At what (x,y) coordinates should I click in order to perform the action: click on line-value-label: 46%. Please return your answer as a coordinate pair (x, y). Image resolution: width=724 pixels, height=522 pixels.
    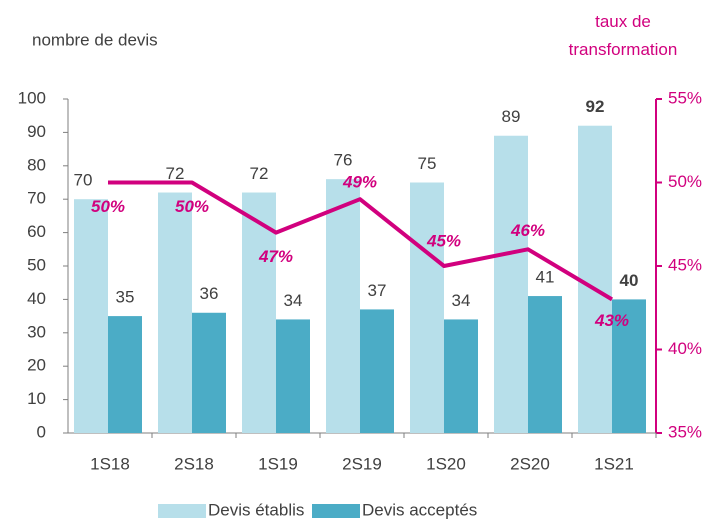
    Looking at the image, I should click on (527, 230).